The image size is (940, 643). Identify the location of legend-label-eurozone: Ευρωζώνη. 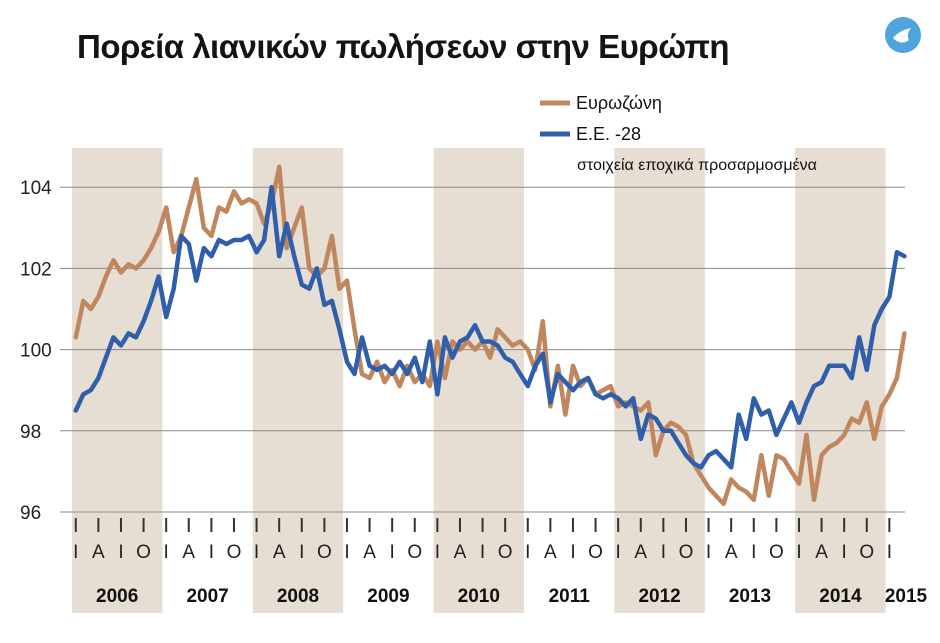
(619, 103).